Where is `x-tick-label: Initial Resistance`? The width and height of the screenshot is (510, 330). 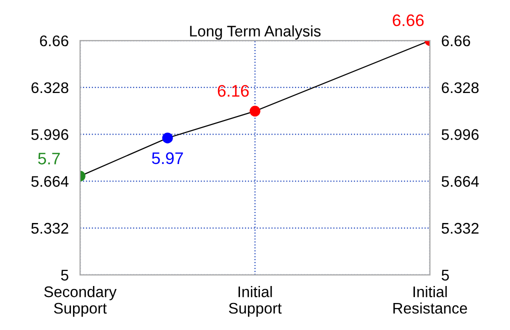 x-tick-label: Initial Resistance is located at coordinates (430, 300).